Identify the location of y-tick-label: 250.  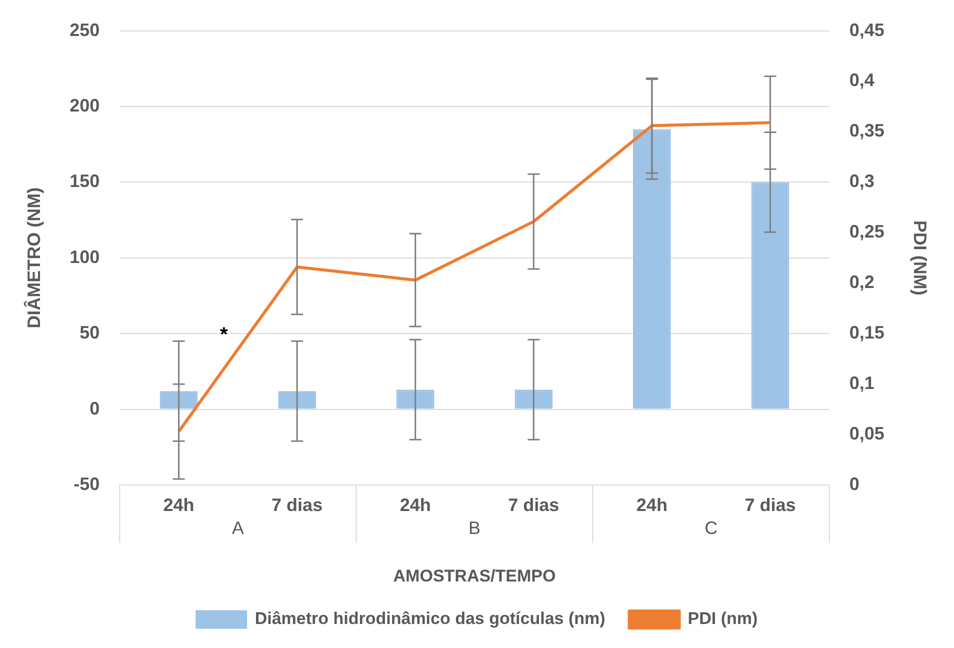
(85, 30).